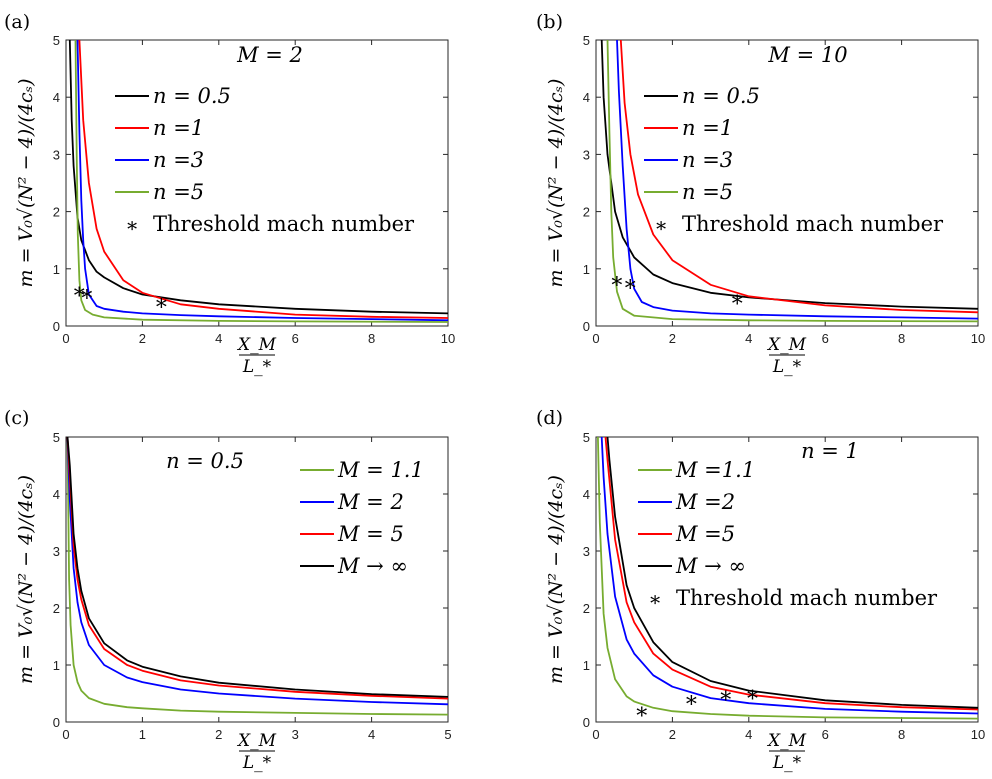 The image size is (992, 779). What do you see at coordinates (661, 225) in the screenshot?
I see `legend-marker: ∗` at bounding box center [661, 225].